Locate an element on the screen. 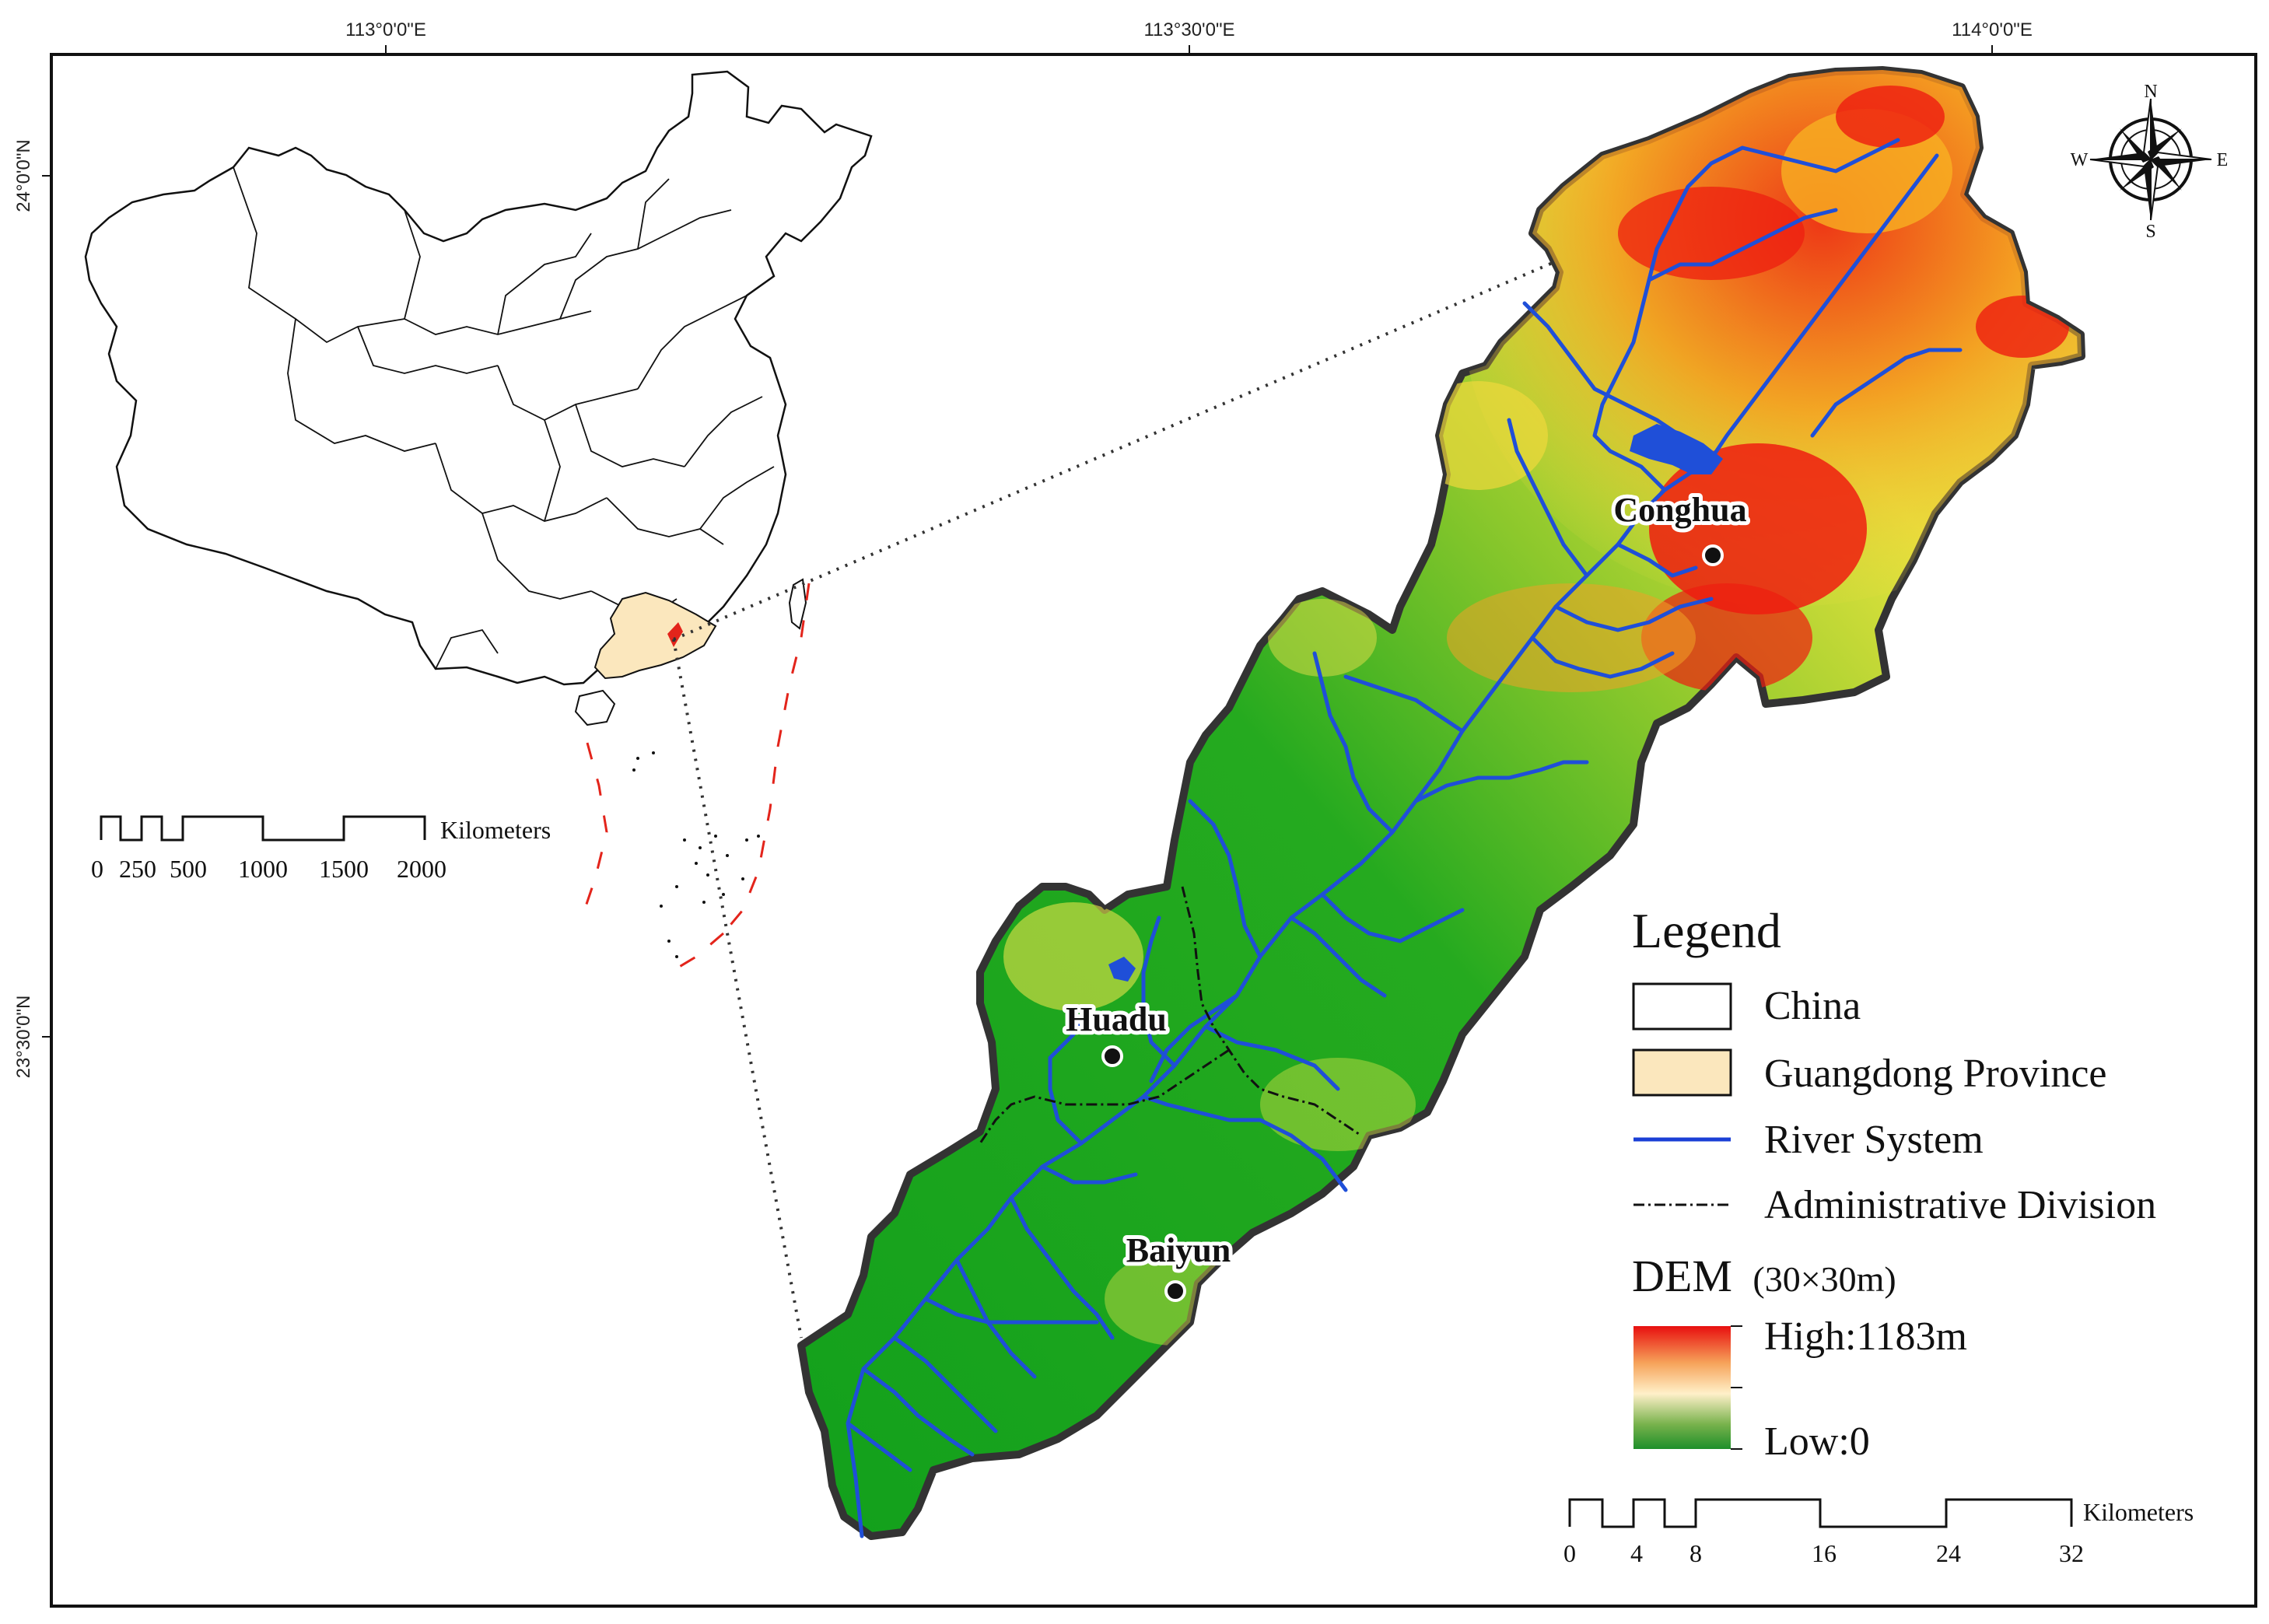 This screenshot has width=2269, height=1624. scale-main-tick-2: 8 is located at coordinates (1695, 1553).